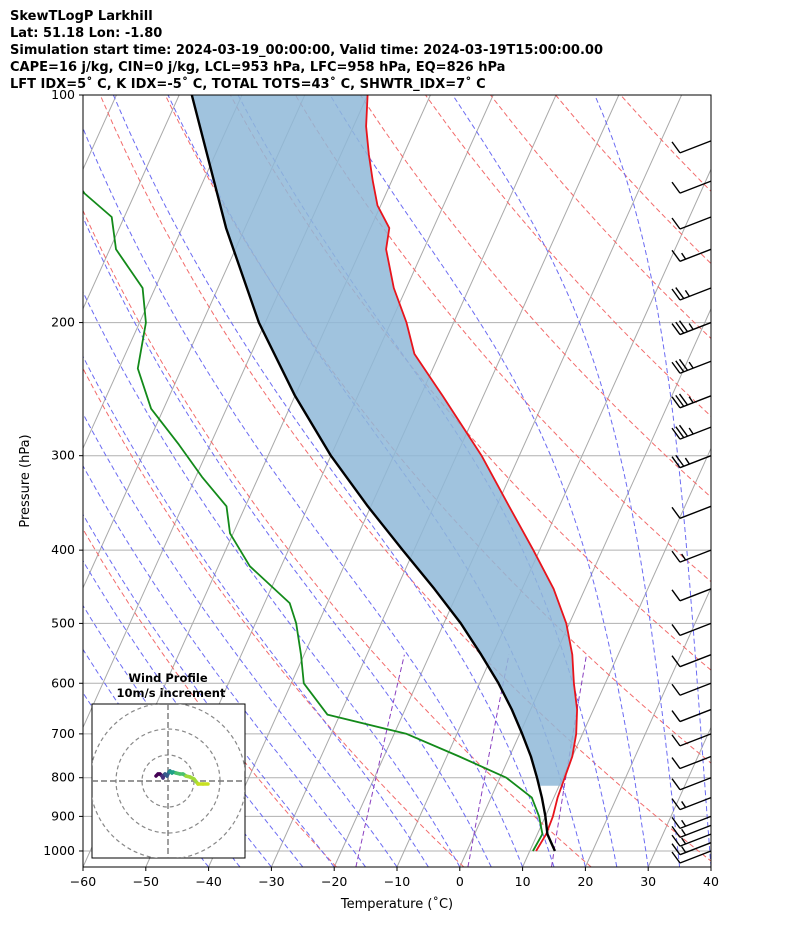  Describe the element at coordinates (585, 881) in the screenshot. I see `x-tick-label: 20` at that location.